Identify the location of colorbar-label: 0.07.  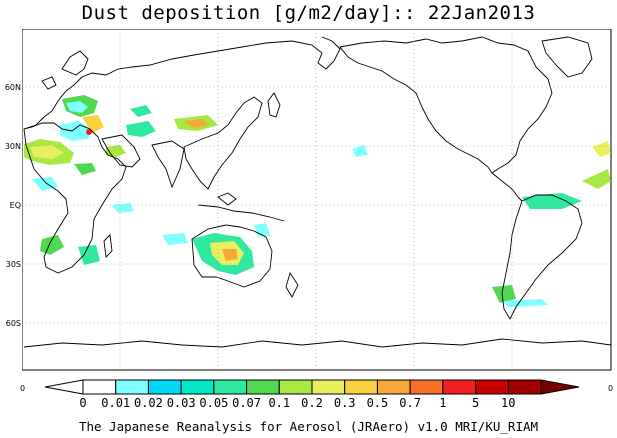
(247, 403).